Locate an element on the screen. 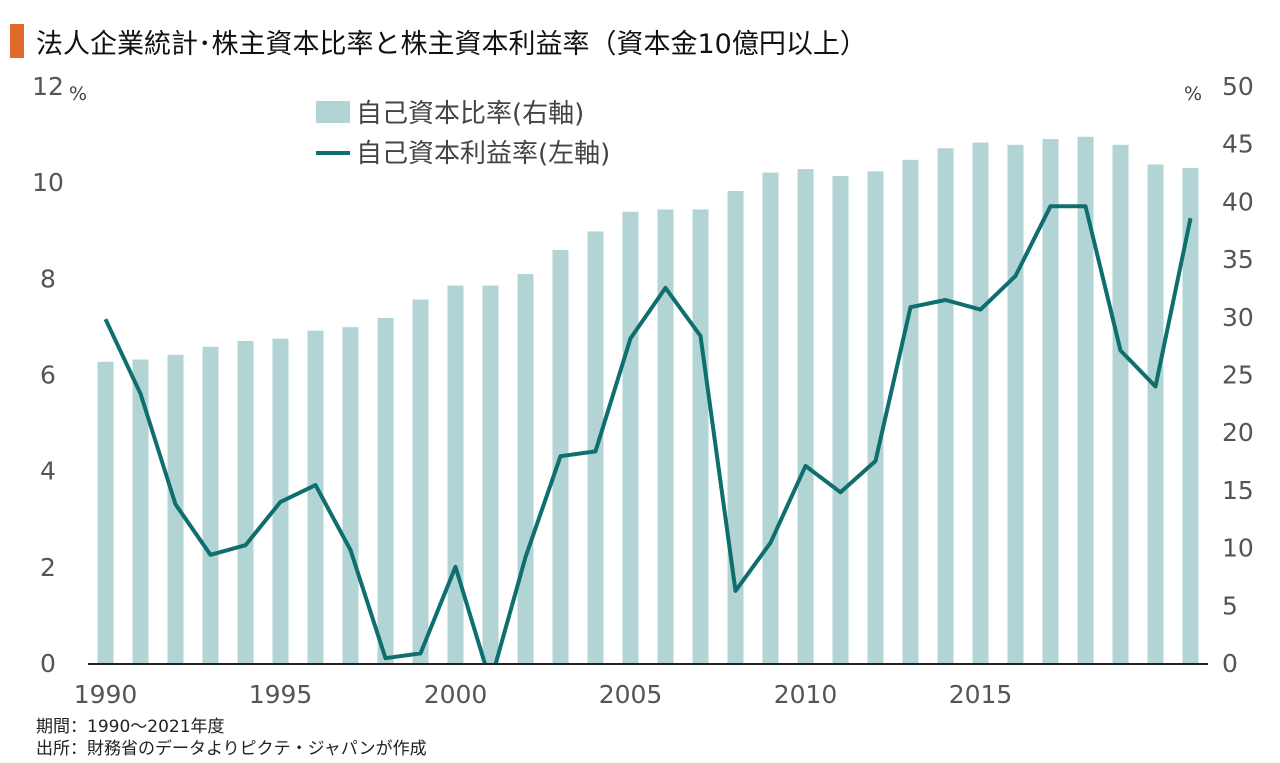 This screenshot has height=763, width=1280. source-note: 出所：財務省のデータよりピクテ・ジャパンが作成 is located at coordinates (231, 749).